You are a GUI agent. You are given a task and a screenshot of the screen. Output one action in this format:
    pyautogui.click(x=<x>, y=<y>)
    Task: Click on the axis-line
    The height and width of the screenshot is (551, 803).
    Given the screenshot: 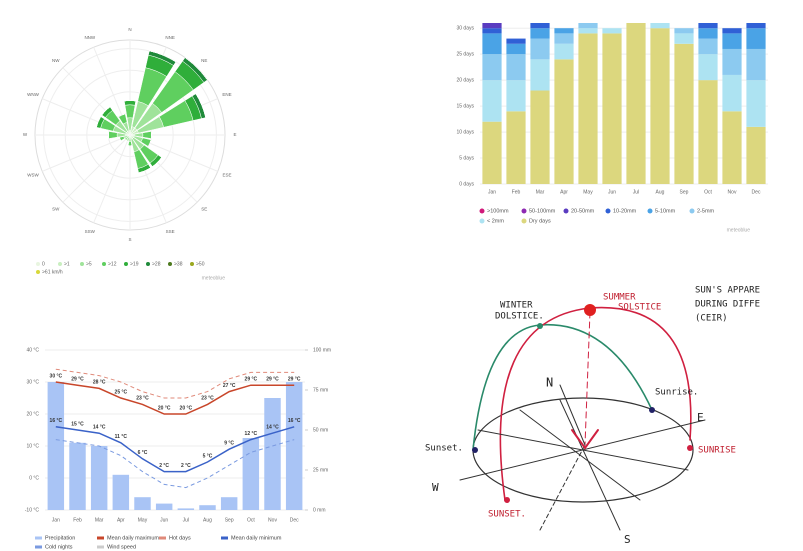 What is the action you would take?
    pyautogui.click(x=562, y=487)
    